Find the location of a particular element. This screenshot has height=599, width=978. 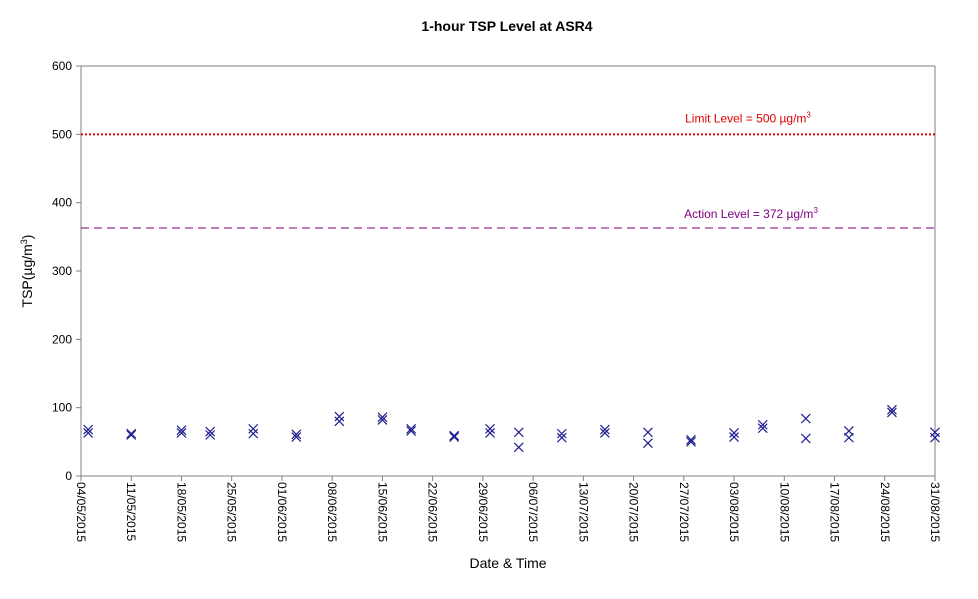

data-points is located at coordinates (511, 428).